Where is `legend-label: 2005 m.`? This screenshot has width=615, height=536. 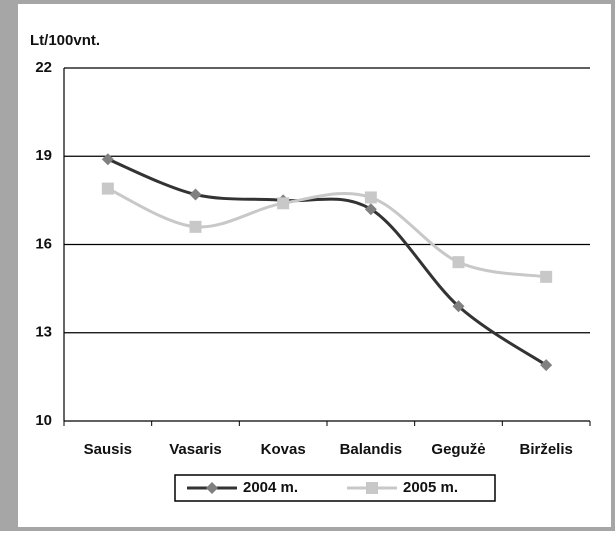
legend-label: 2005 m. is located at coordinates (430, 487).